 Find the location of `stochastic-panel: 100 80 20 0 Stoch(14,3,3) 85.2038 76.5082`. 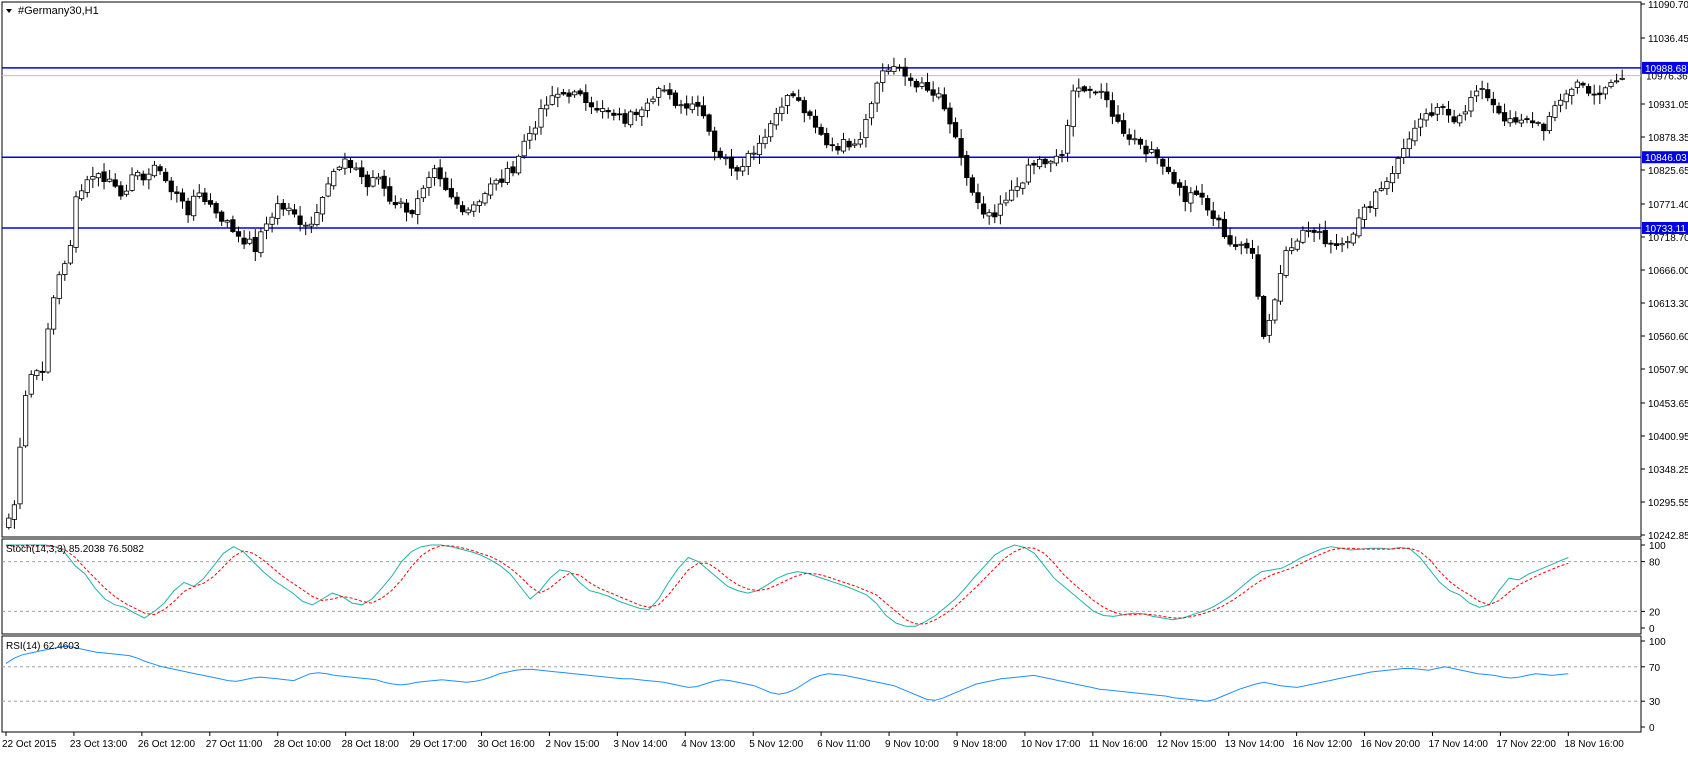

stochastic-panel: 100 80 20 0 Stoch(14,3,3) 85.2038 76.5082 is located at coordinates (833, 586).